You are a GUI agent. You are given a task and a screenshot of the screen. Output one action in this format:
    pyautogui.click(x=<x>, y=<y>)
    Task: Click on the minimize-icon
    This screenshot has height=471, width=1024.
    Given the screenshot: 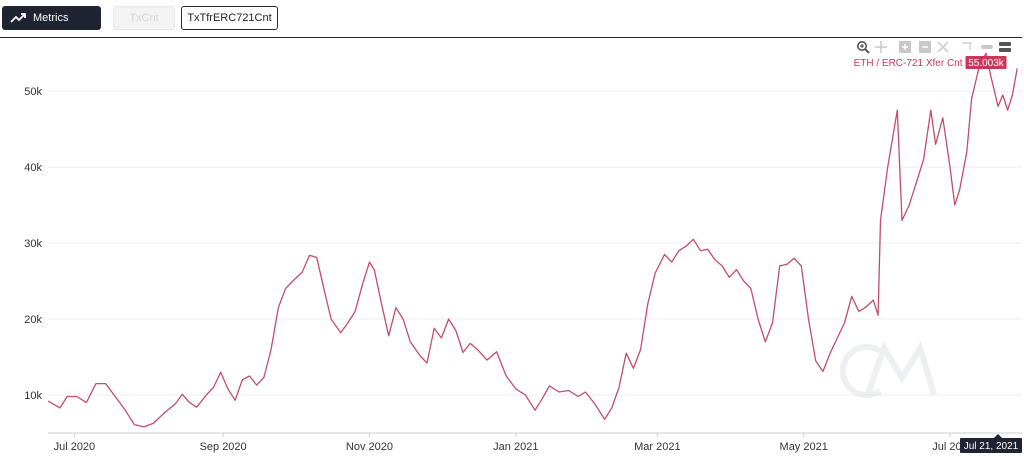 What is the action you would take?
    pyautogui.click(x=987, y=47)
    